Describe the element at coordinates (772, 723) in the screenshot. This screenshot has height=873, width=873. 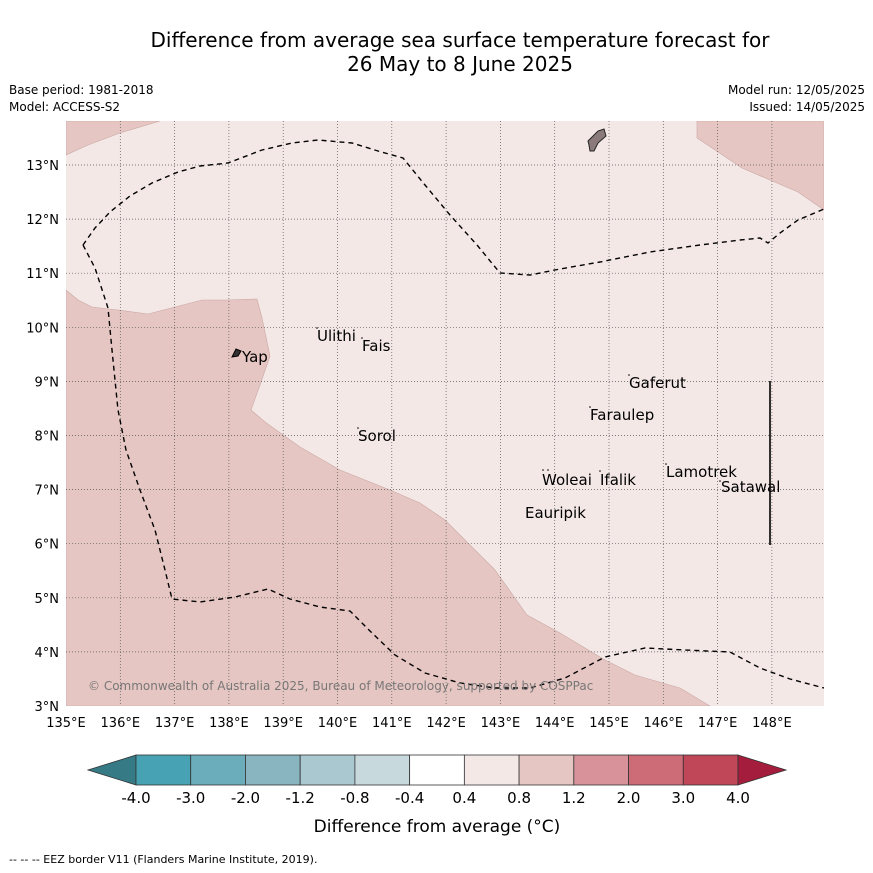
I see `longitude-tick-label: 148°E` at that location.